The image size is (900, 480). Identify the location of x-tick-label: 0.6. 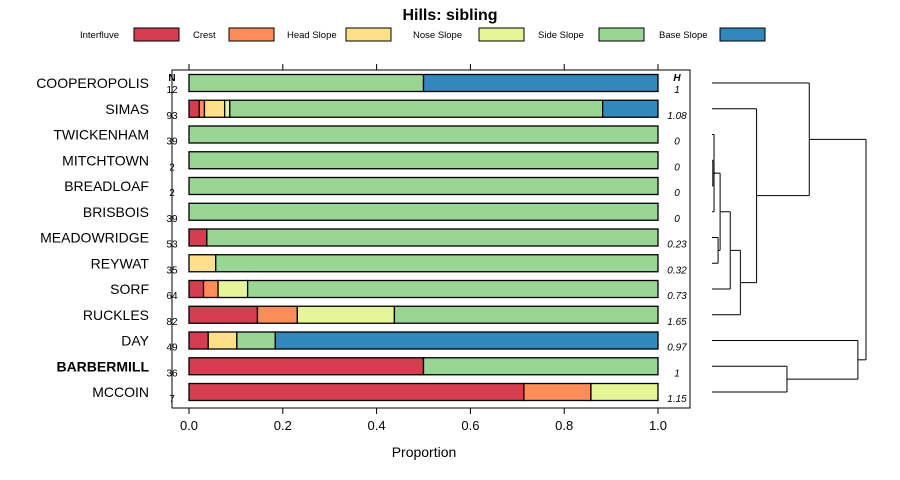
(470, 425).